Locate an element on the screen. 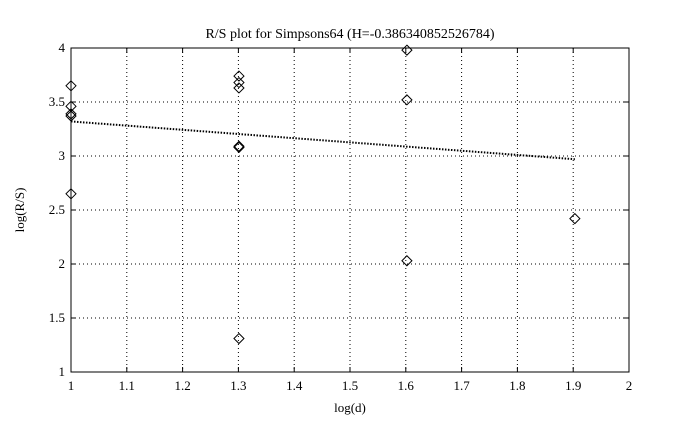 The width and height of the screenshot is (678, 435). x-tick-label: 1.2 is located at coordinates (182, 385).